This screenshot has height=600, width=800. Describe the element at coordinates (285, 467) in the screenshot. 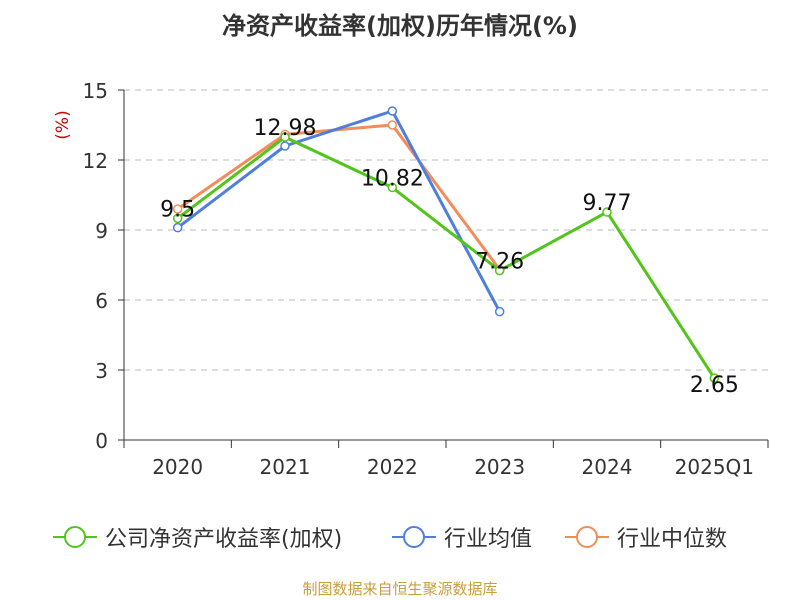

I see `x-tick-label: 2021` at that location.